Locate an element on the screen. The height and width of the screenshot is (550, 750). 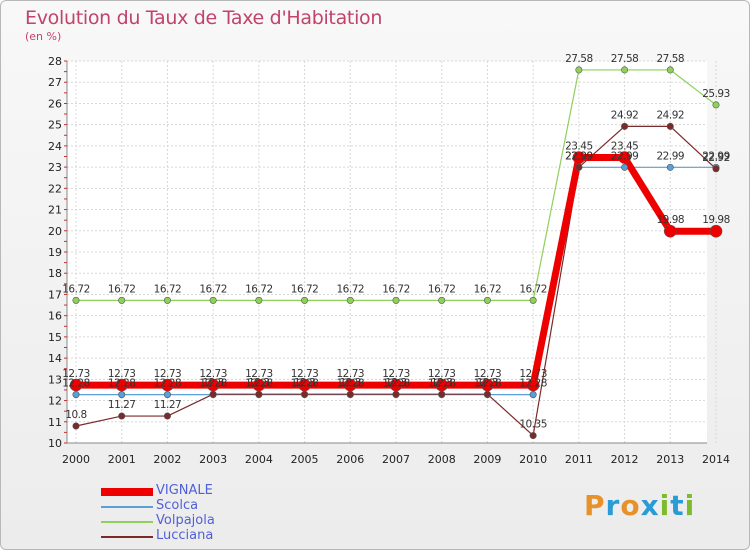
data-label-lucciana: 10.8 is located at coordinates (75, 415).